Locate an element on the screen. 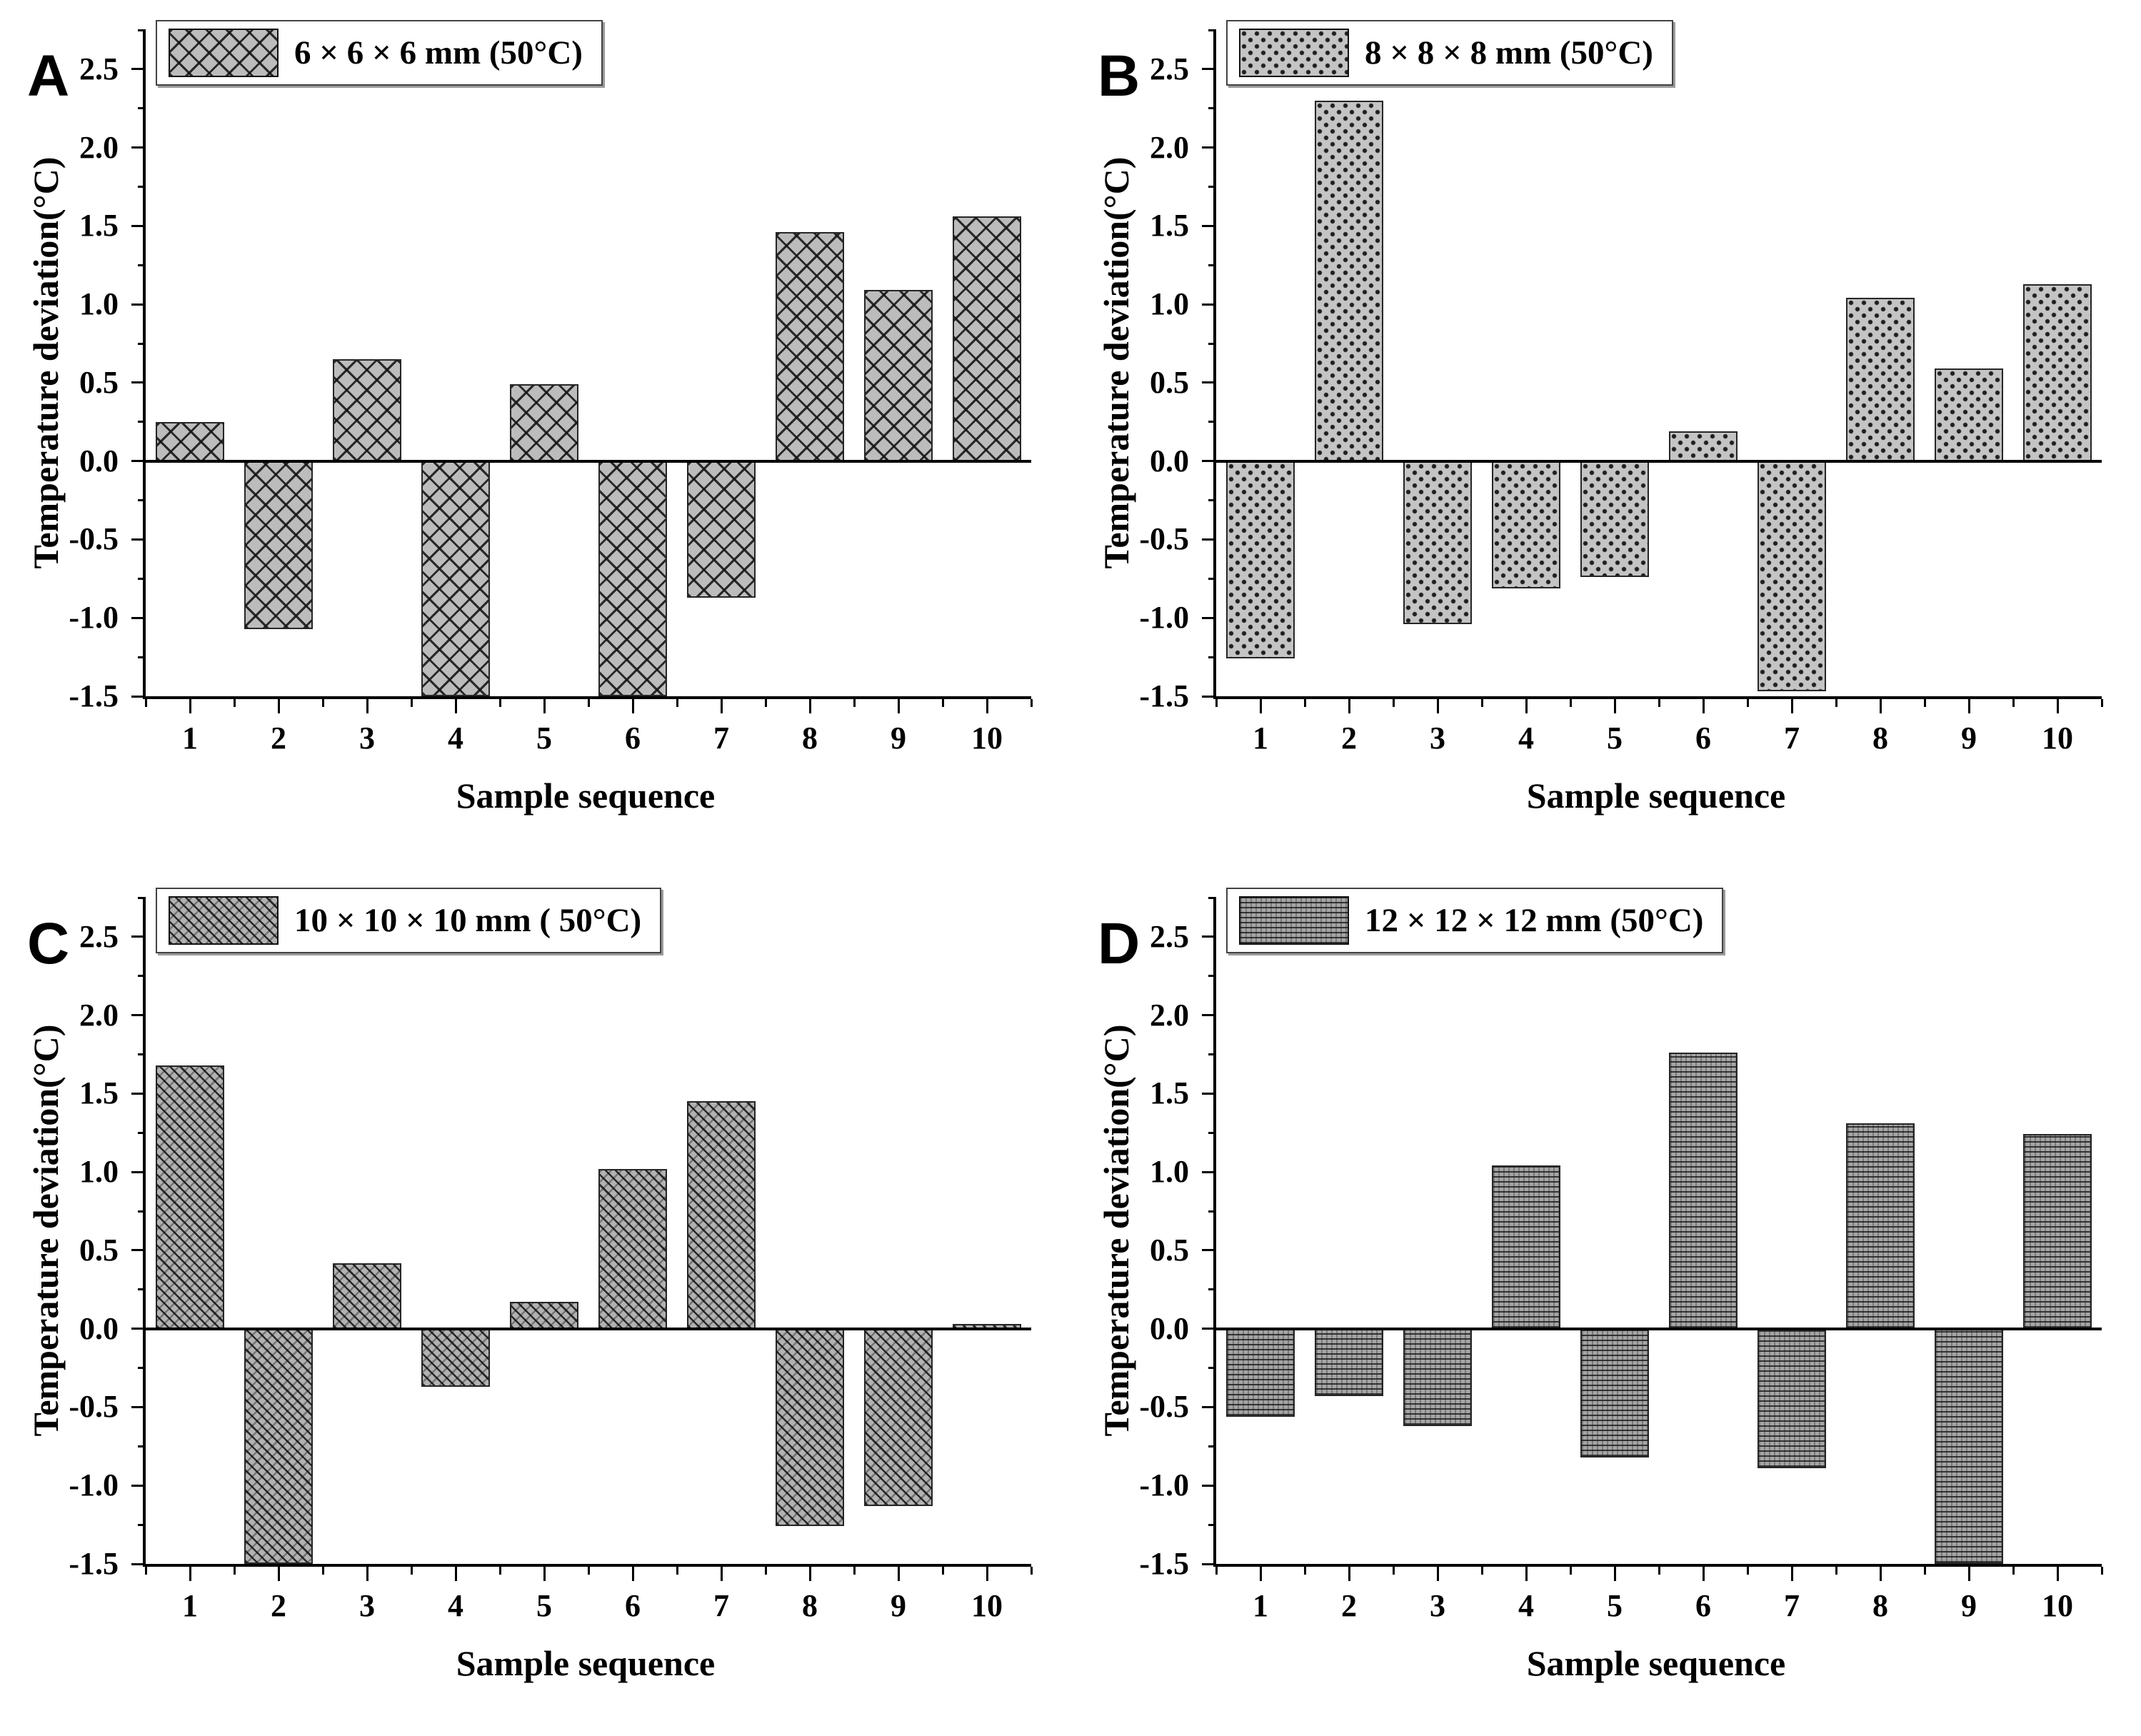 This screenshot has width=2141, height=1736. x-tick-label: 7 is located at coordinates (721, 738).